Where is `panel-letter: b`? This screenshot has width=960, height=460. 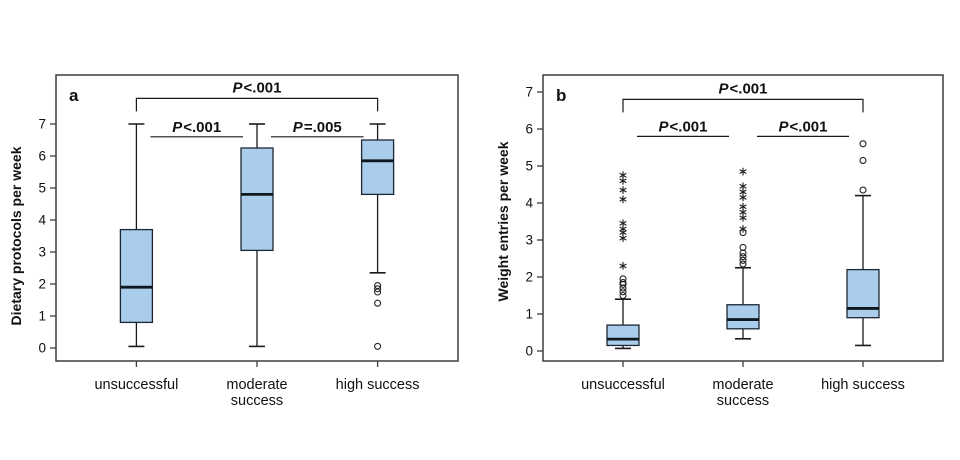 panel-letter: b is located at coordinates (561, 95).